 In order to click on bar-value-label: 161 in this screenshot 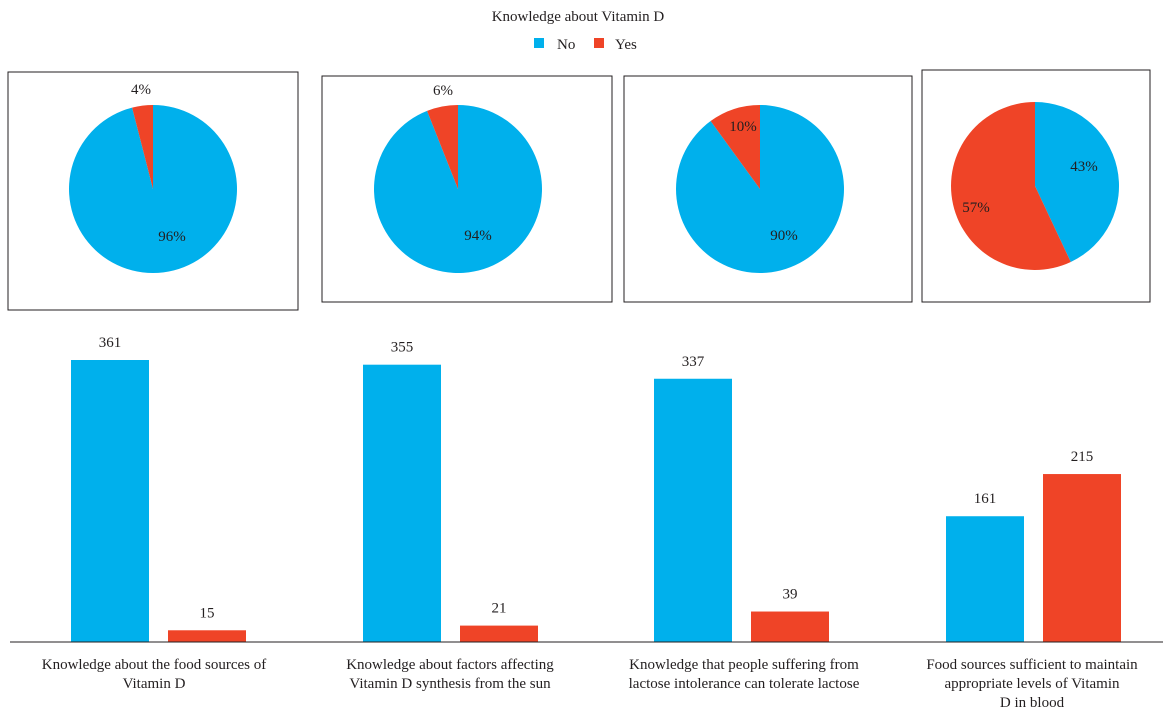, I will do `click(985, 499)`.